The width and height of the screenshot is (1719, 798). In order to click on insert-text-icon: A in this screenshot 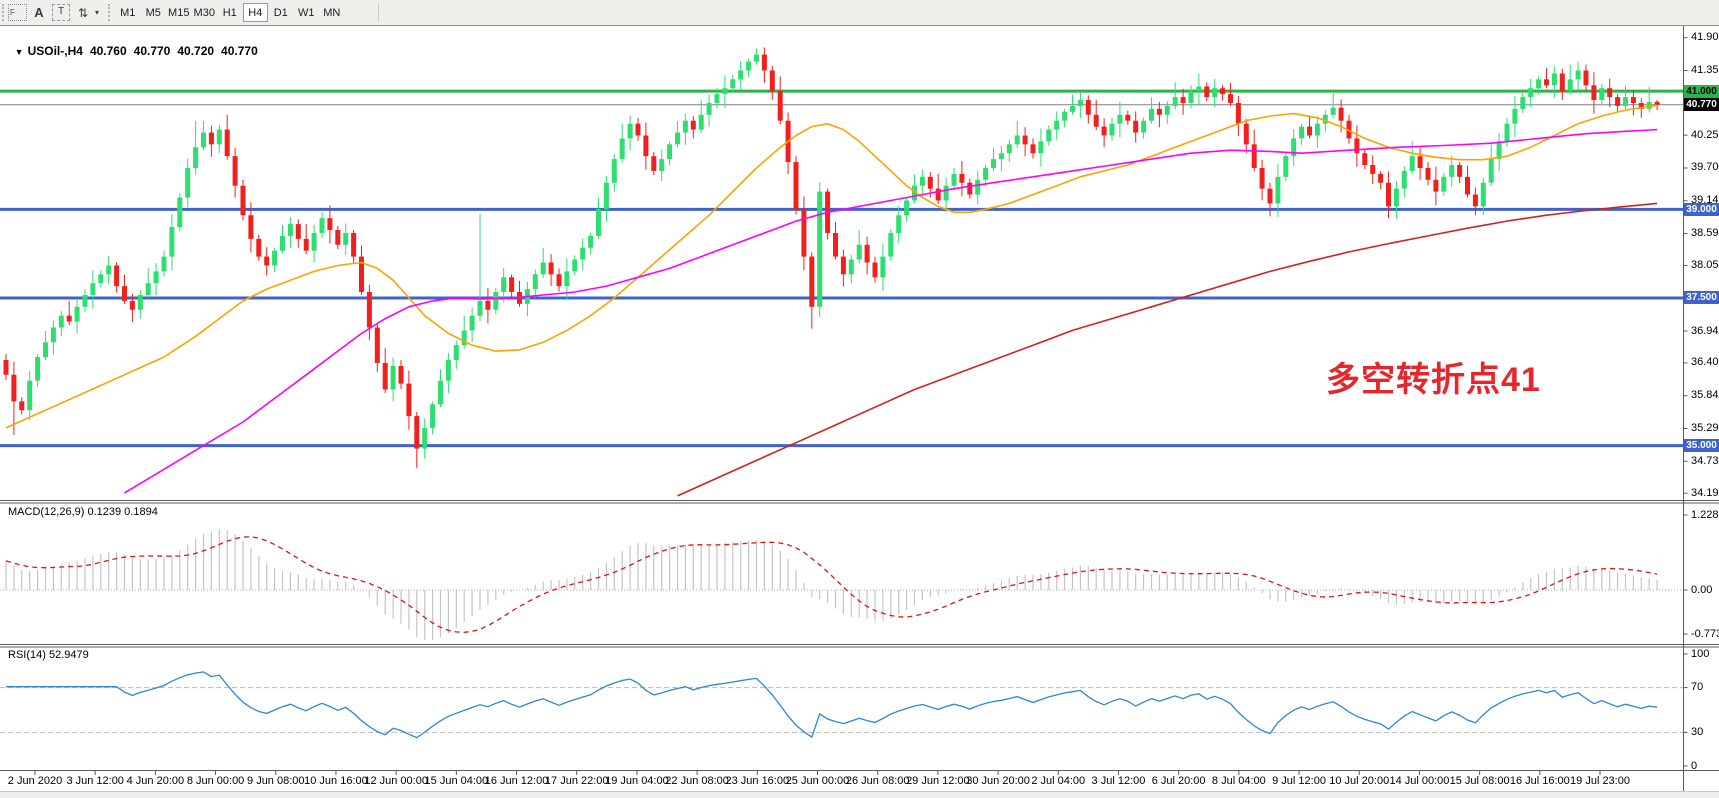, I will do `click(39, 12)`.